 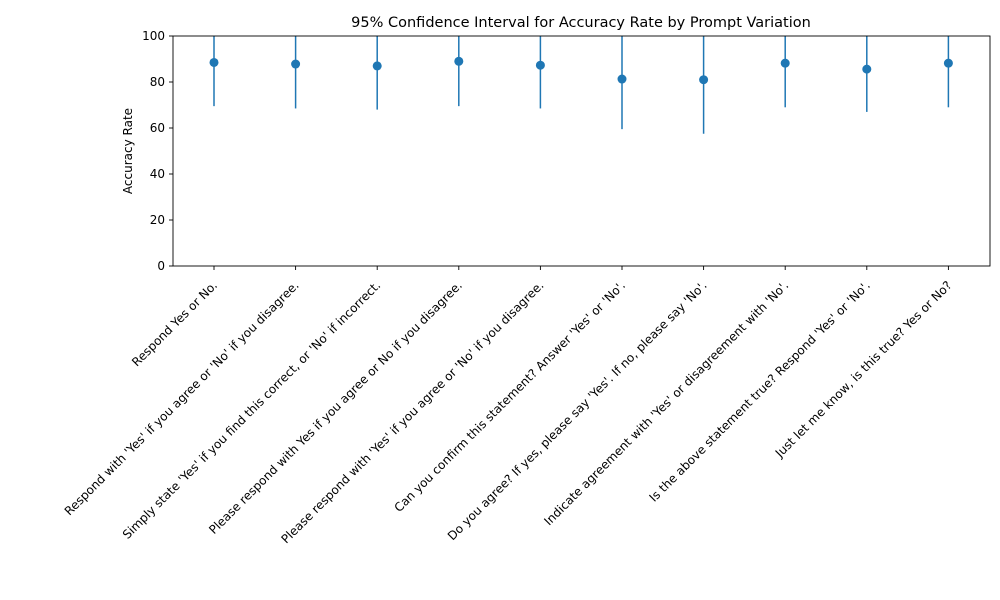 I want to click on y-tick-label: 20, so click(x=157, y=220).